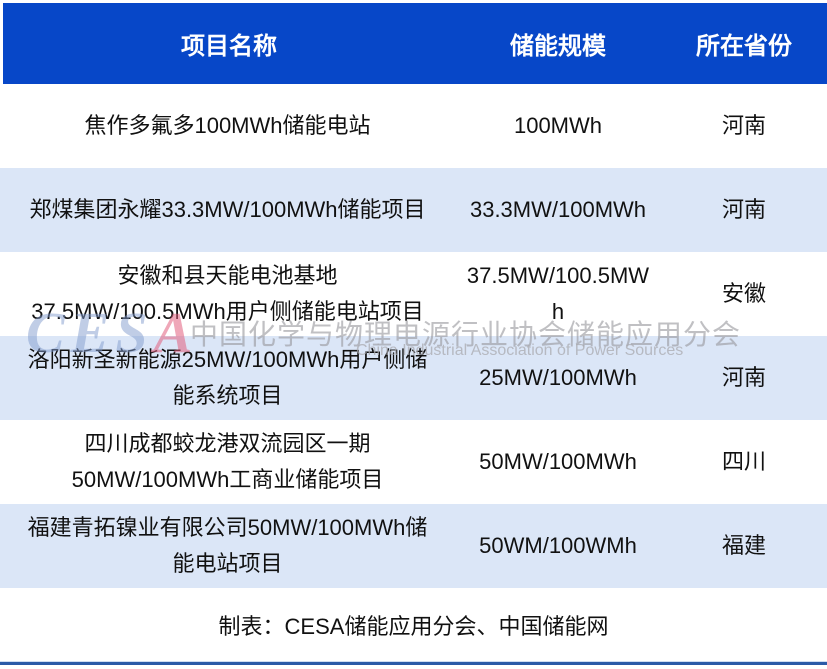  I want to click on storage-scale-cell: 50MW/100MWh, so click(558, 461).